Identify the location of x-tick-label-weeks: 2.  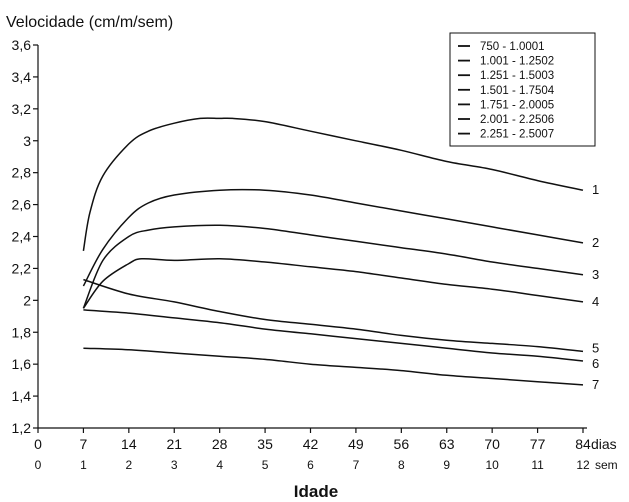
(128, 465).